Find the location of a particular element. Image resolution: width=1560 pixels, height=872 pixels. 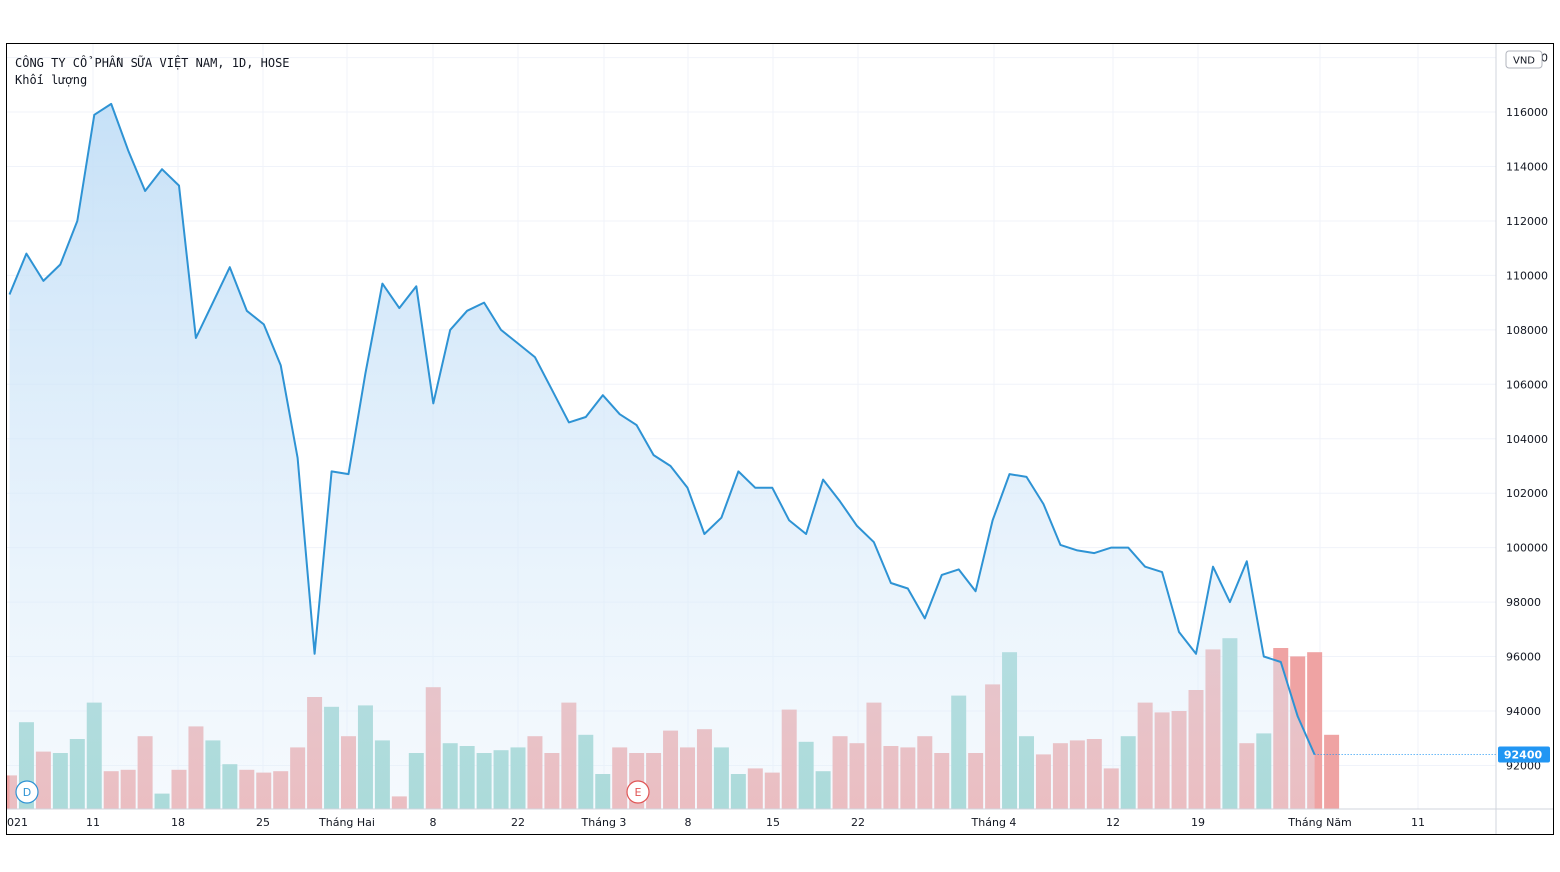

time-axis-tick: 021 is located at coordinates (17, 822).